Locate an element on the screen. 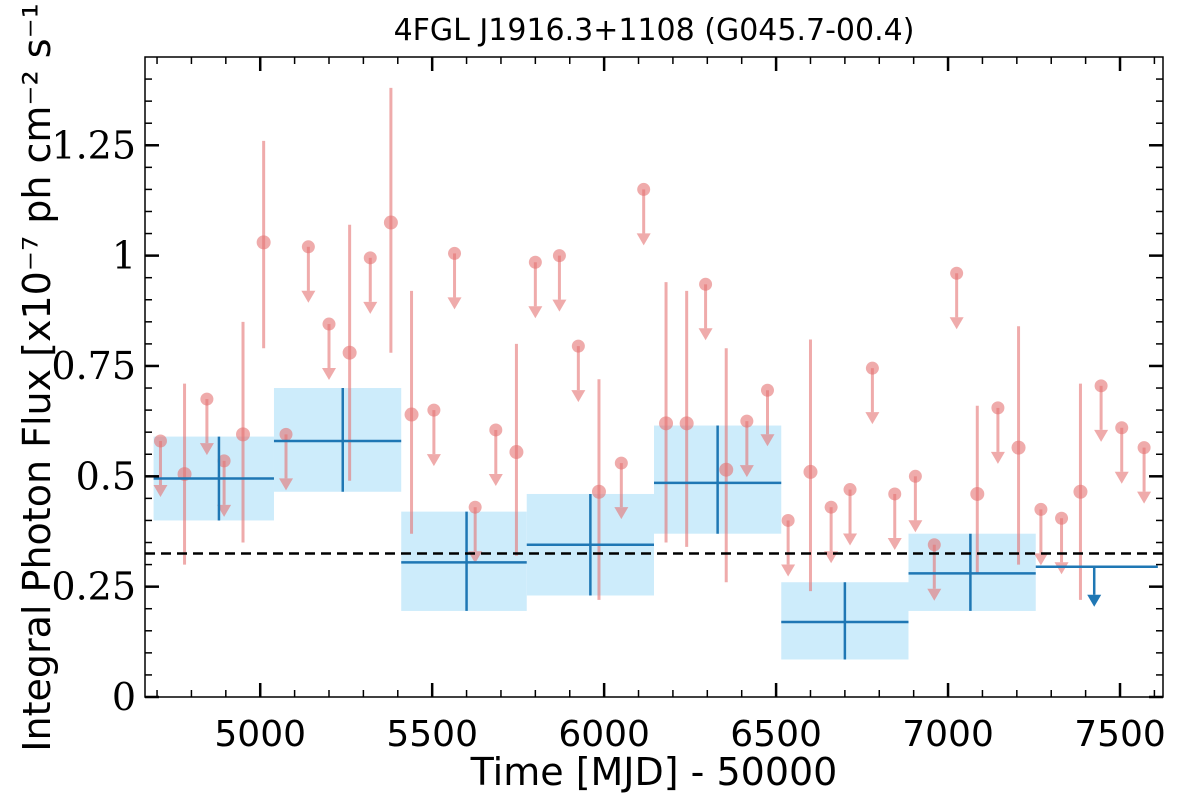  y-tick-label: 0.25 is located at coordinates (93, 587).